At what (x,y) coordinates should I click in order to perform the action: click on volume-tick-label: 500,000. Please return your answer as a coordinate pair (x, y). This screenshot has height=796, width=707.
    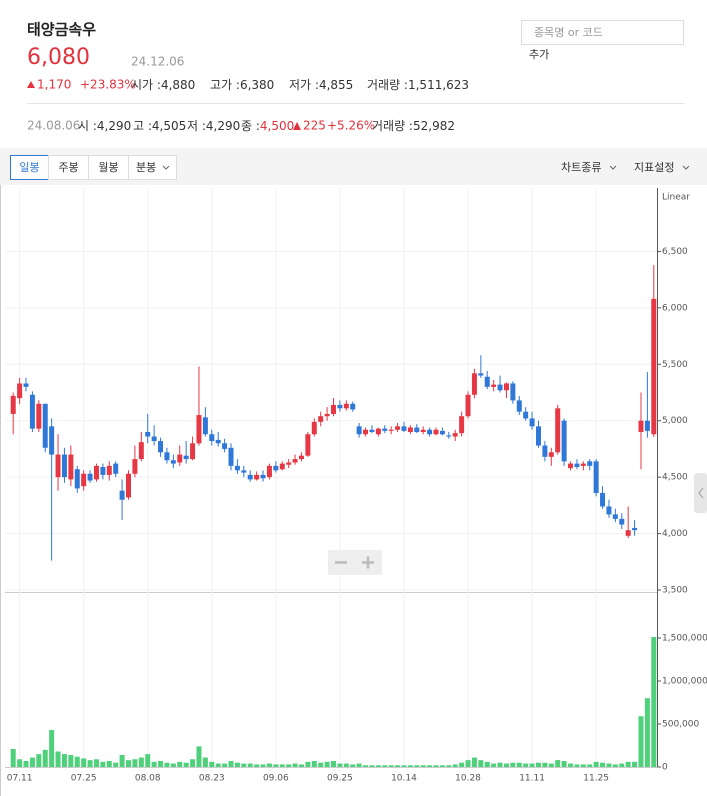
    Looking at the image, I should click on (680, 725).